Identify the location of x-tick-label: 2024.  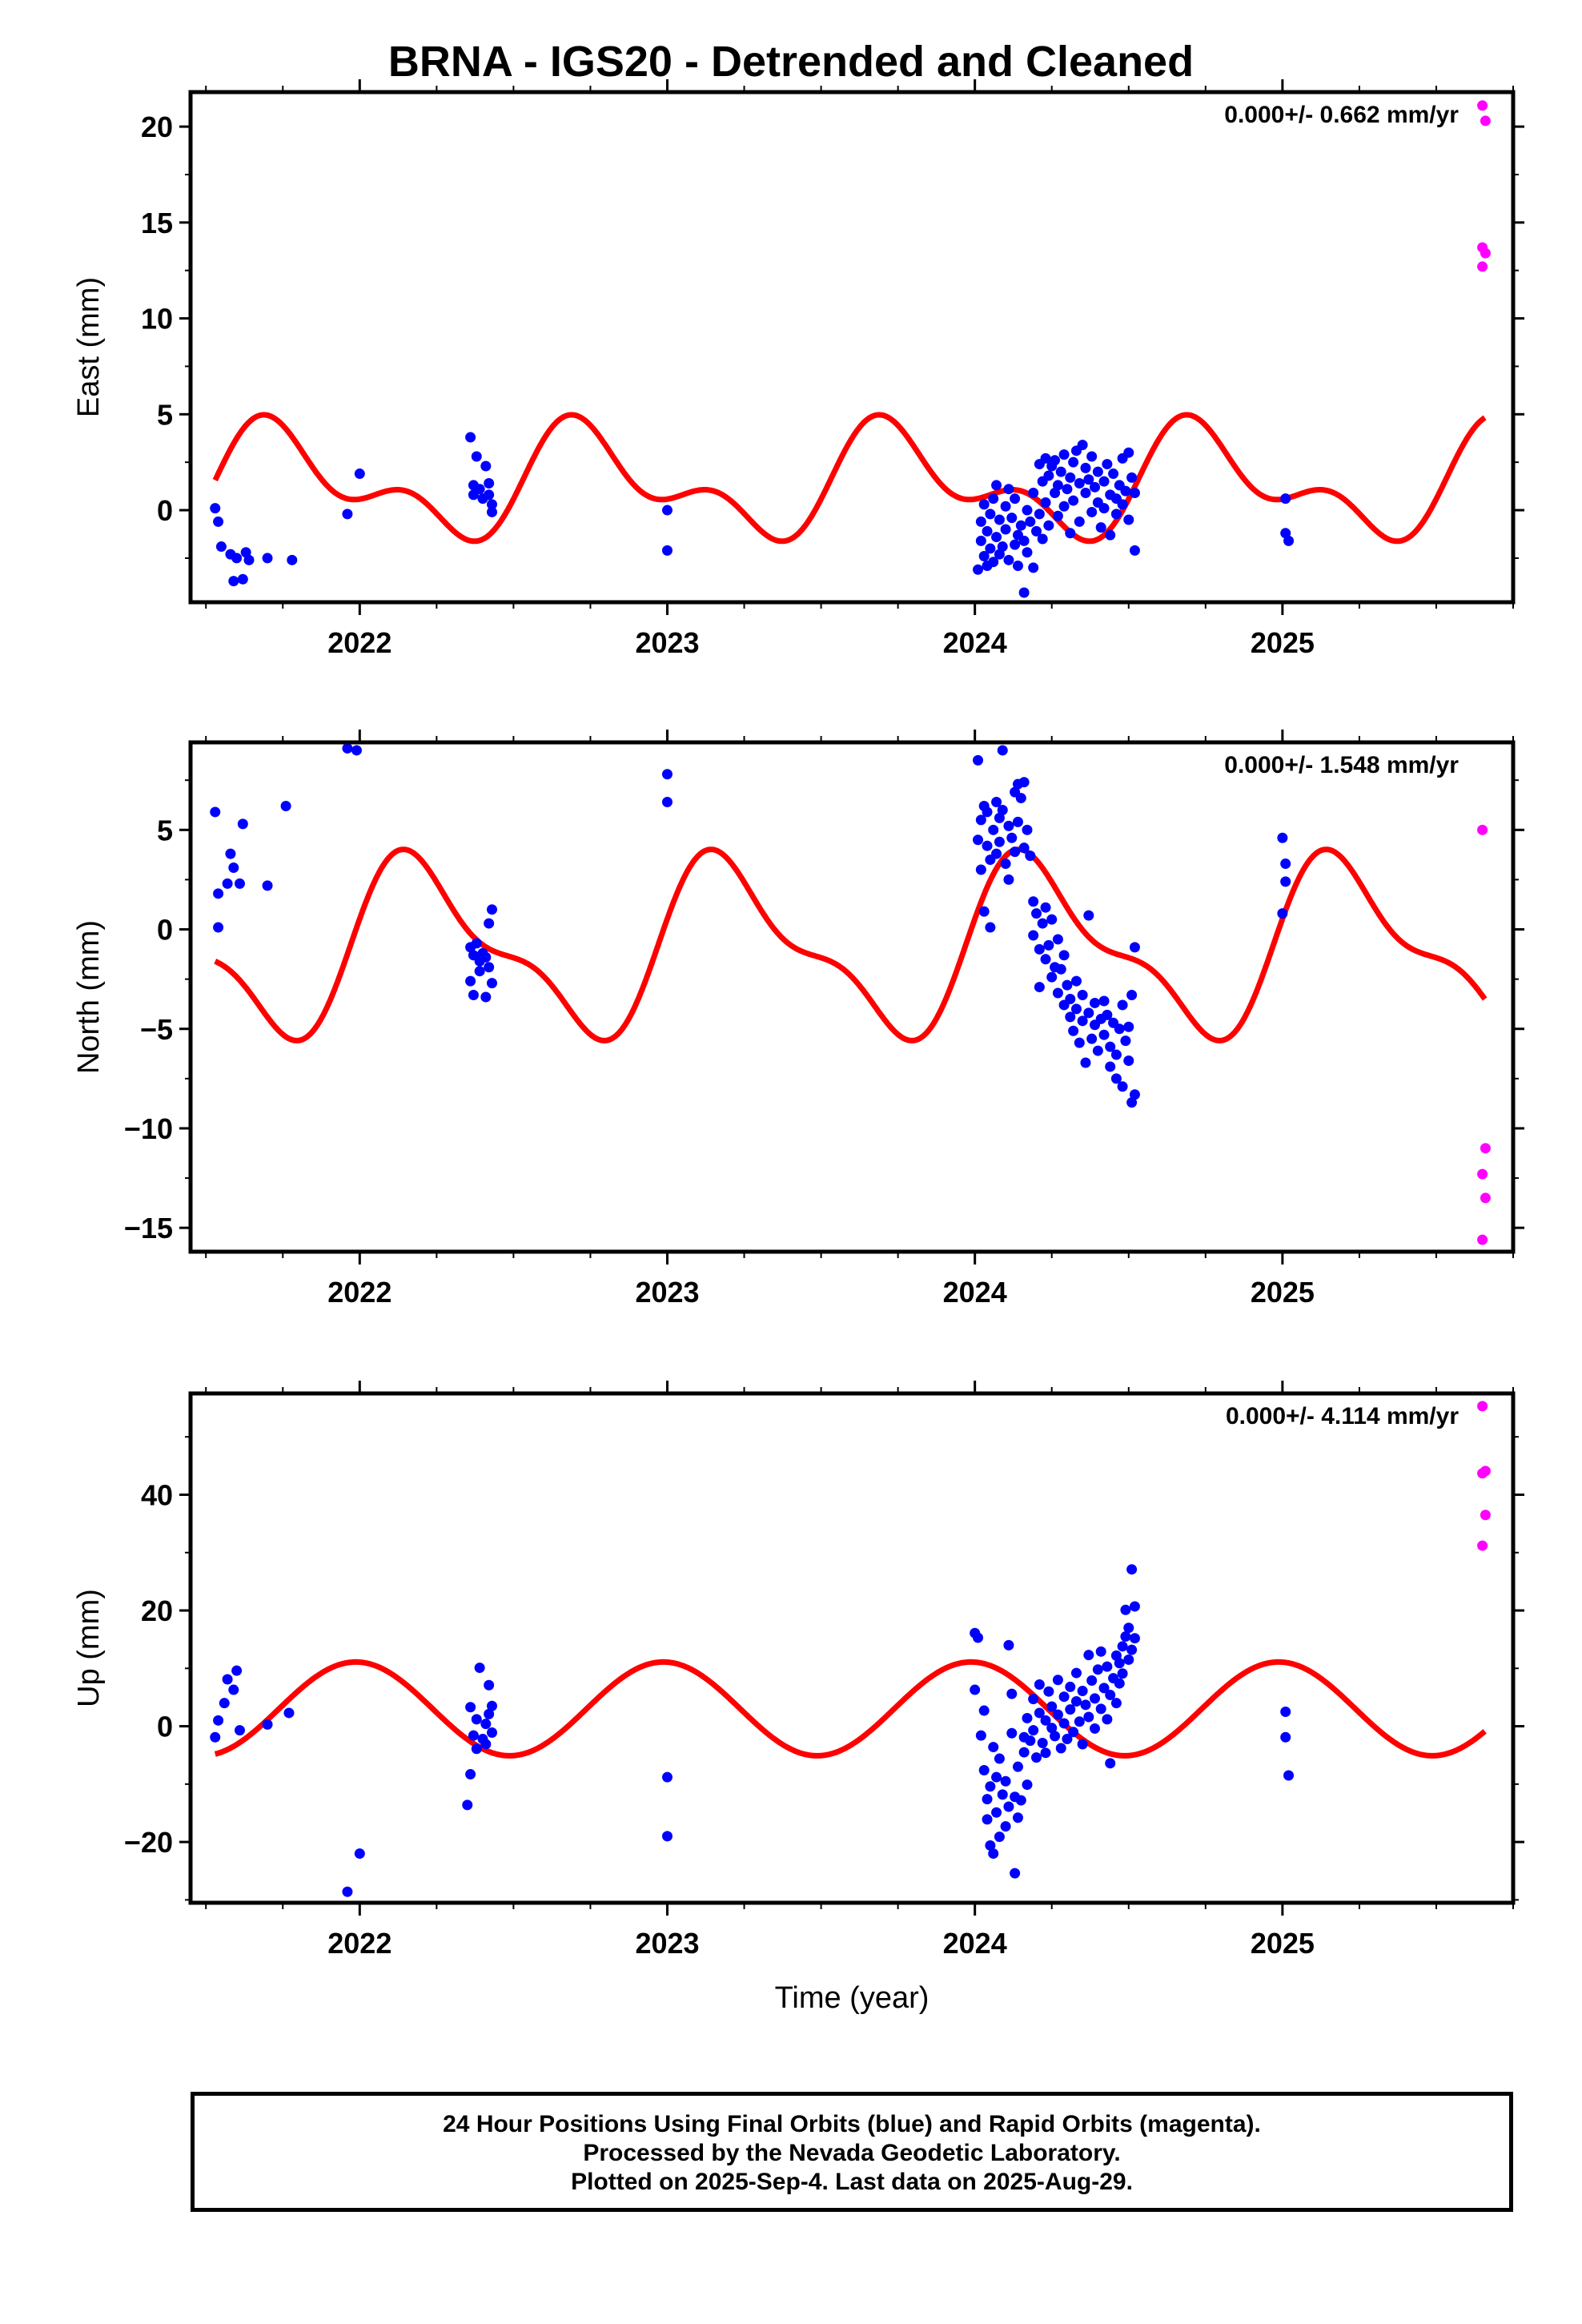
(975, 1943).